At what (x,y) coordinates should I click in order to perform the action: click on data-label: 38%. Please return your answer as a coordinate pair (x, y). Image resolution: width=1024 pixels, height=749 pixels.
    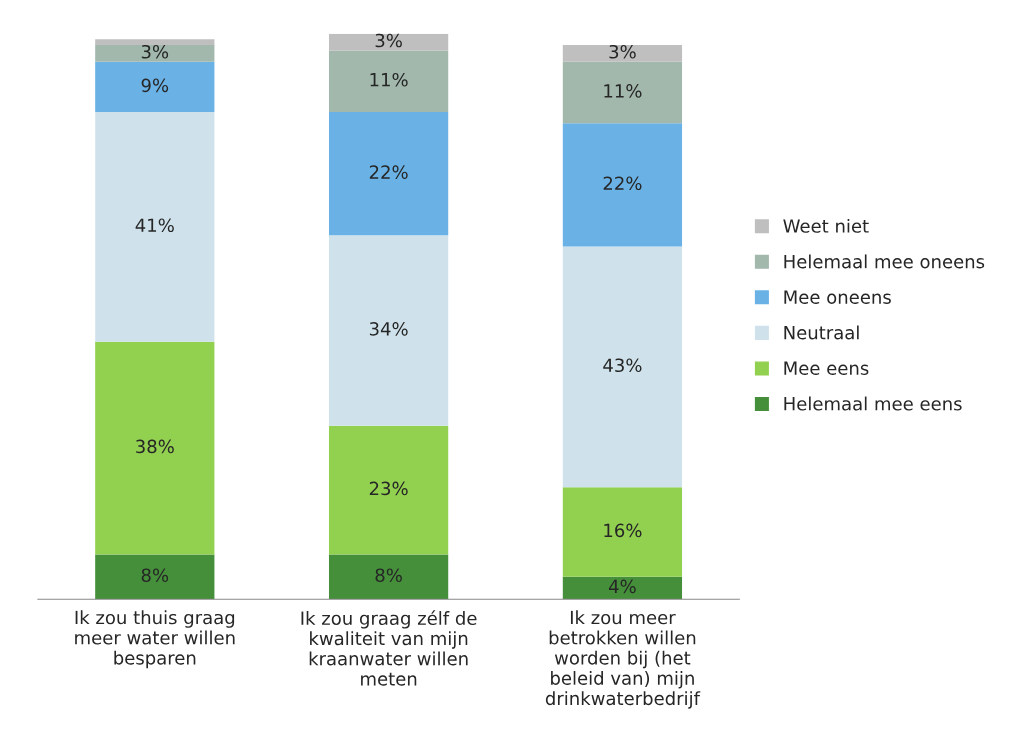
    Looking at the image, I should click on (155, 446).